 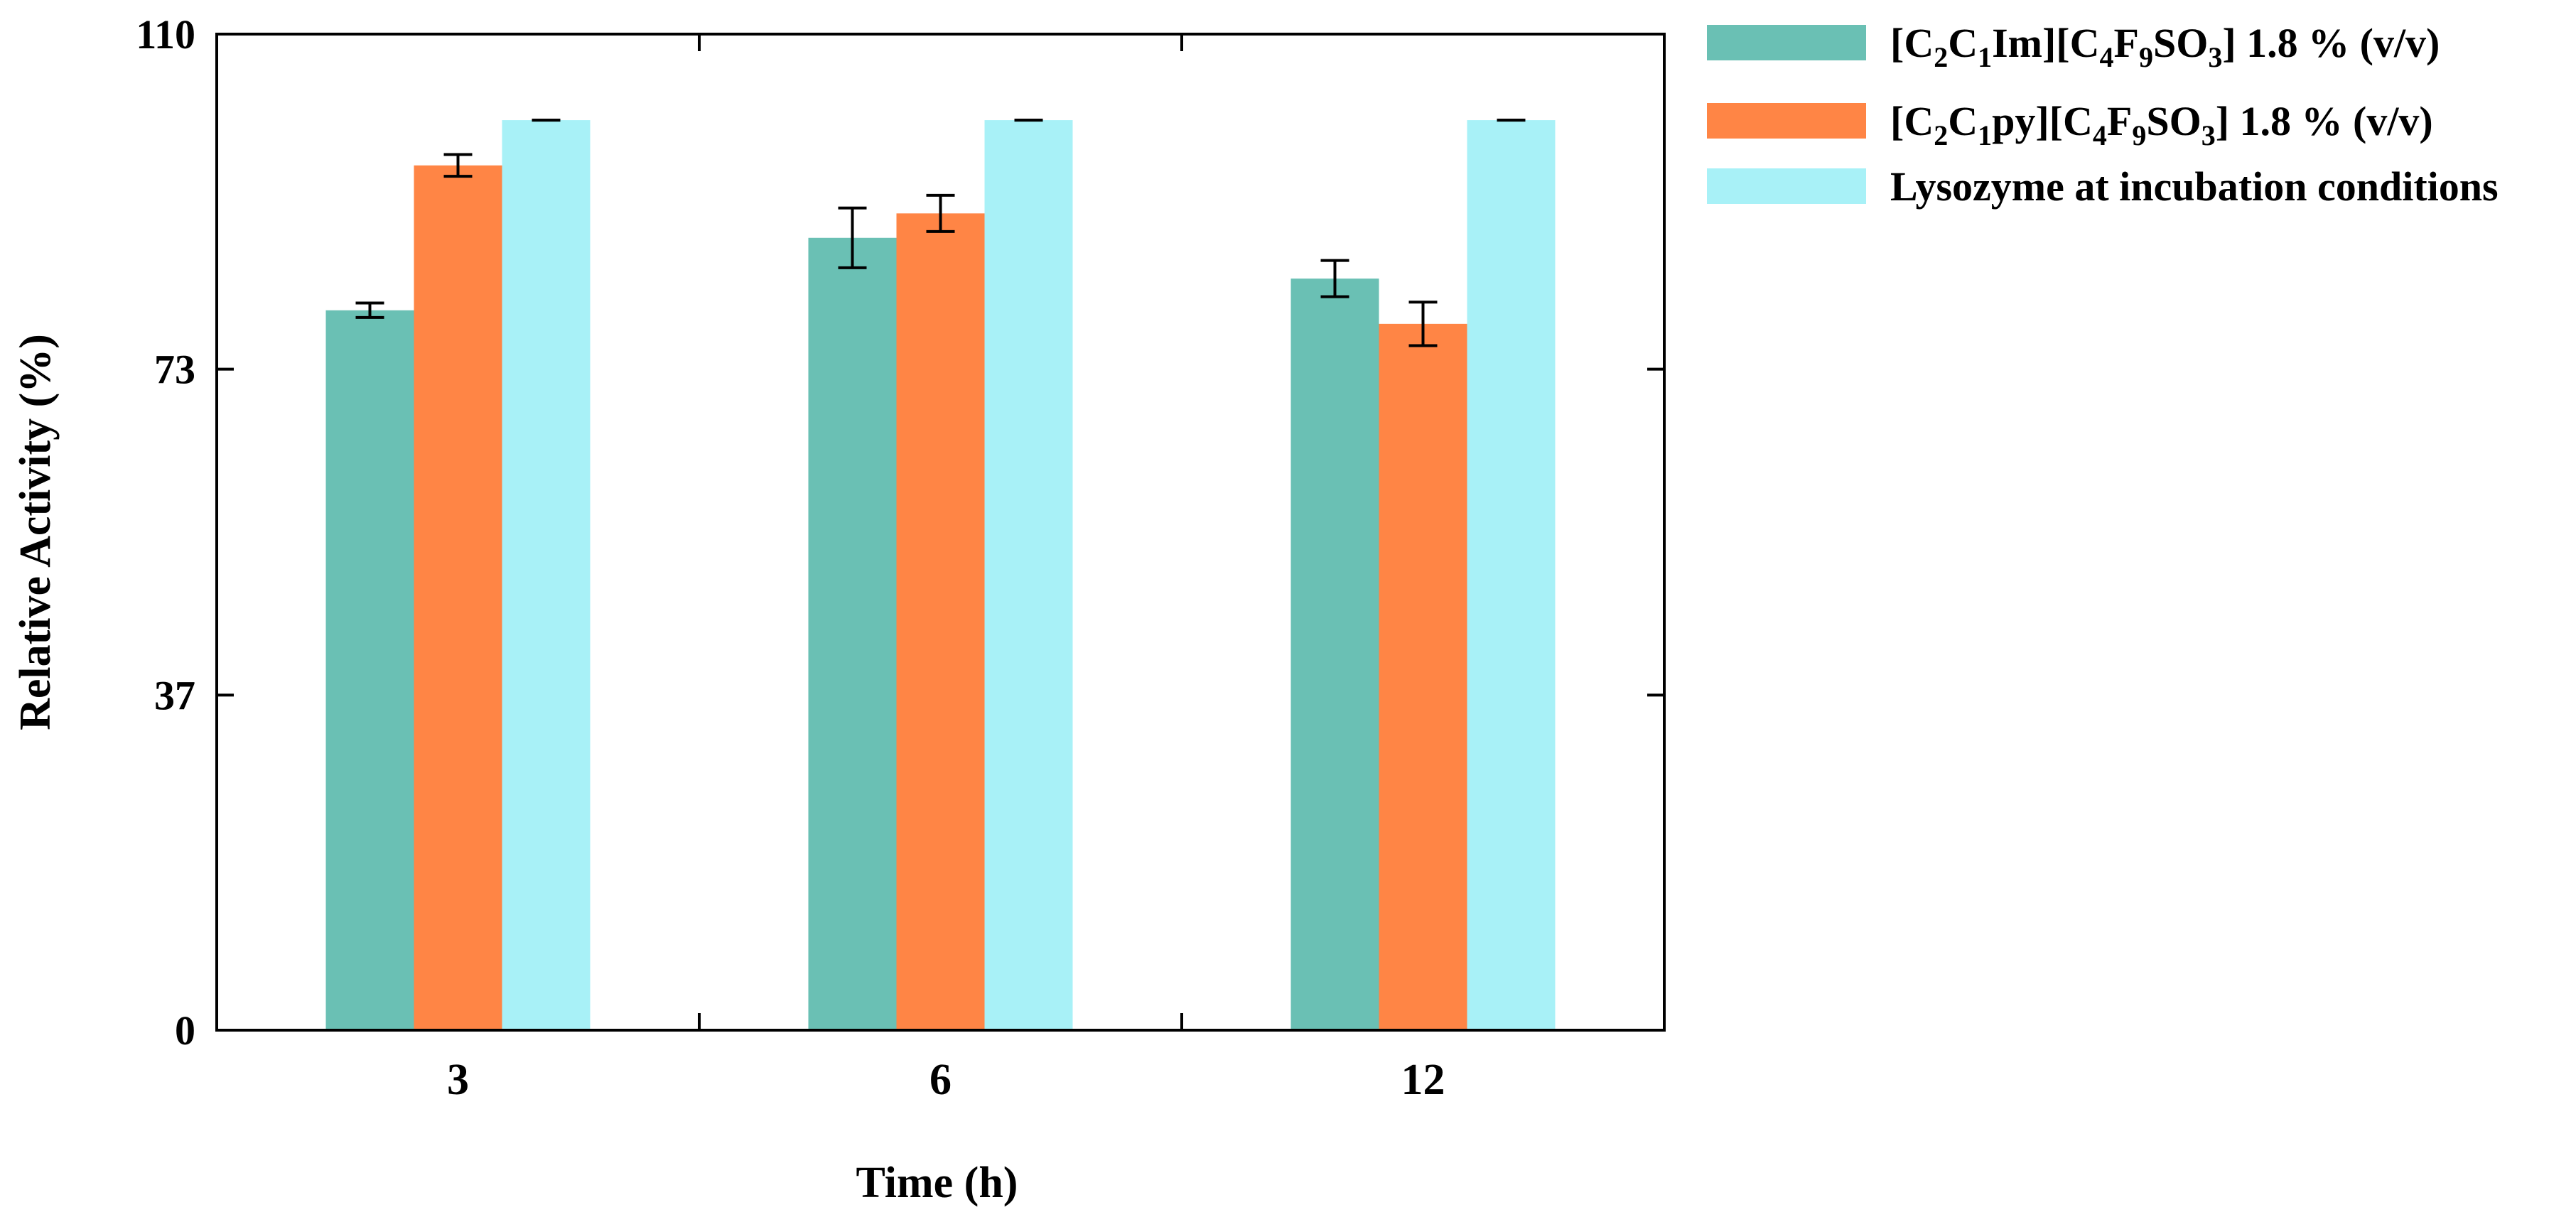 I want to click on legend-text-part: Lysozyme at incubation conditions, so click(x=2194, y=186).